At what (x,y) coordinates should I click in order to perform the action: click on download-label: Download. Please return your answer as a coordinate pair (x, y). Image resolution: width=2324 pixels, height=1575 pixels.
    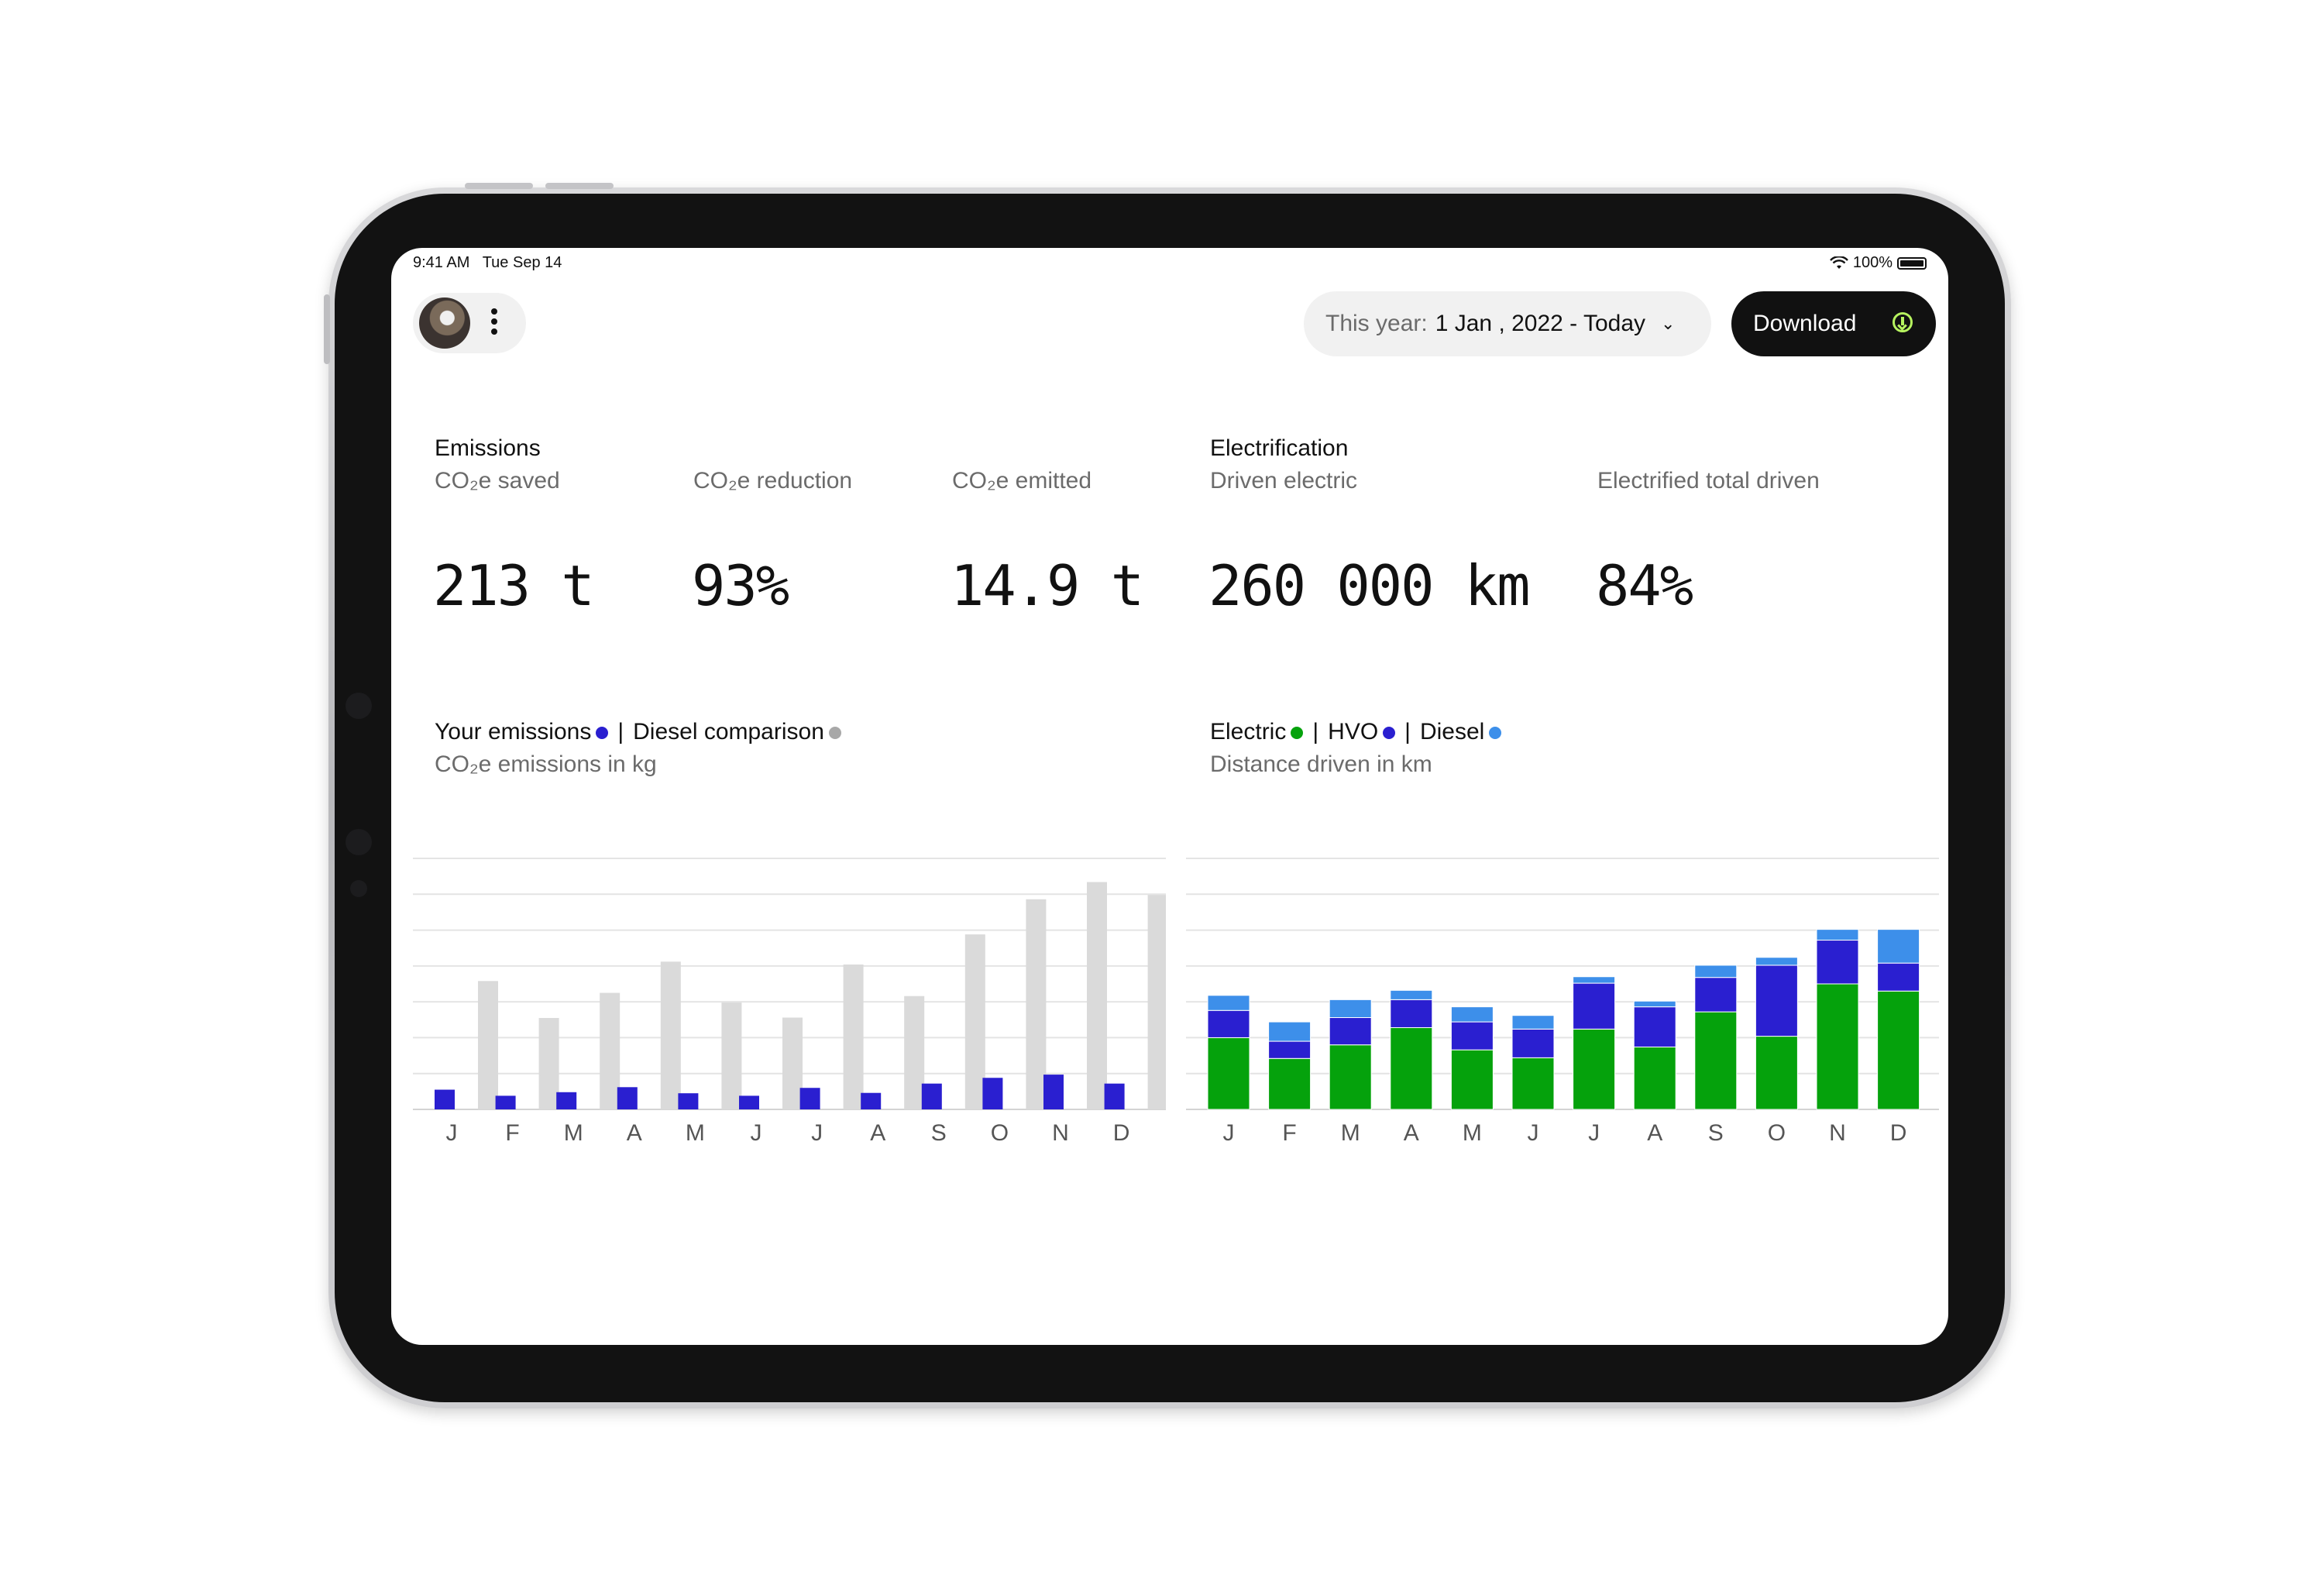
    Looking at the image, I should click on (1805, 323).